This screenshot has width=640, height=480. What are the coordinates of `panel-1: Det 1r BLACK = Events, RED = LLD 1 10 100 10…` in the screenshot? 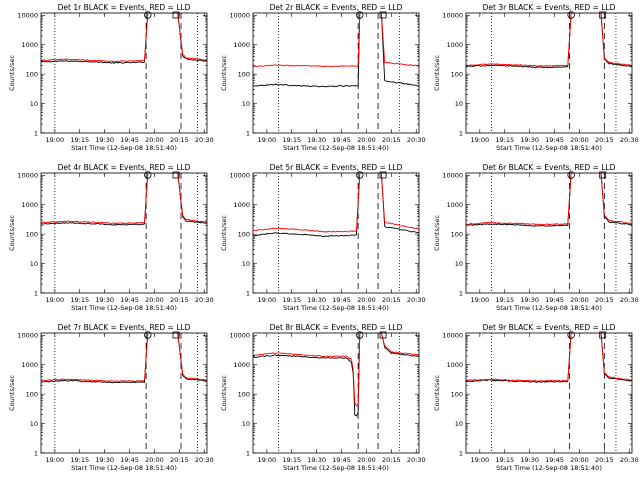 It's located at (111, 77).